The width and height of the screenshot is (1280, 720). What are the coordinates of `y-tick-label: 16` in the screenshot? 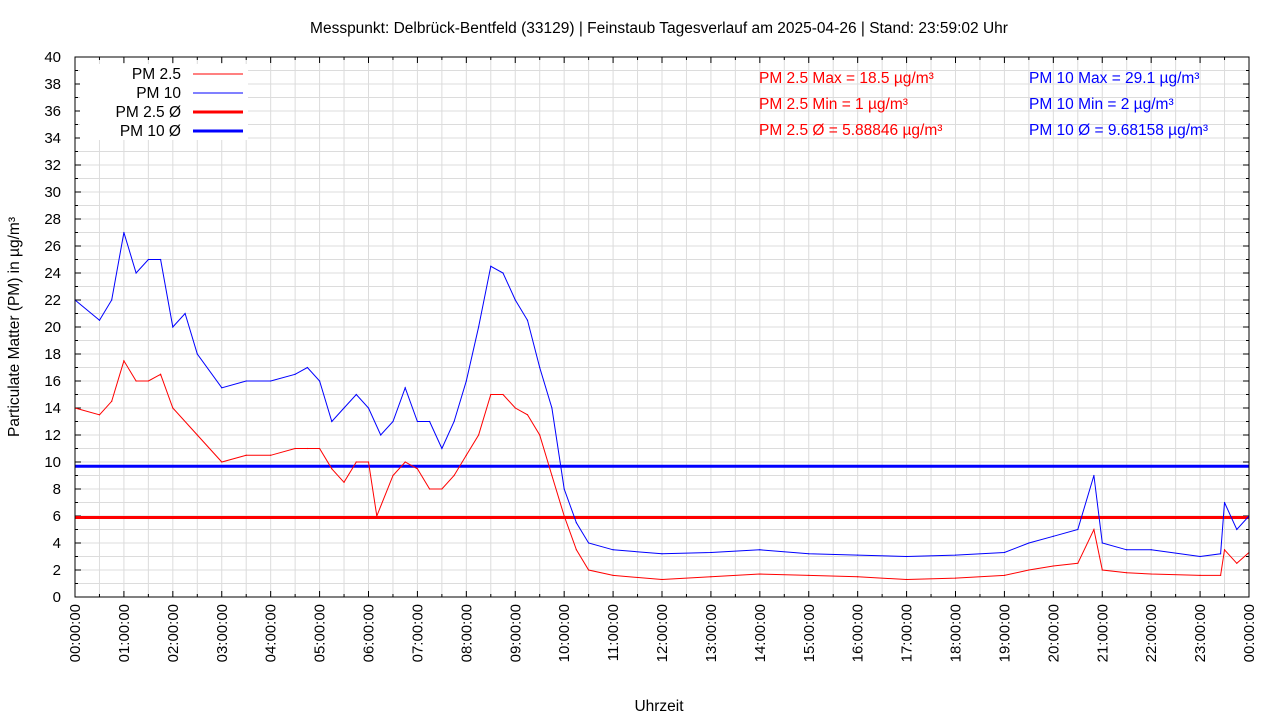 It's located at (52, 381).